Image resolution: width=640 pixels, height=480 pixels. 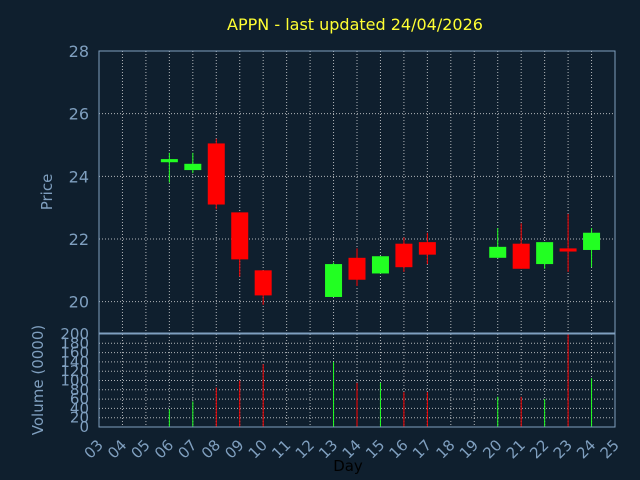 What do you see at coordinates (79, 239) in the screenshot?
I see `price-tick-label: 22` at bounding box center [79, 239].